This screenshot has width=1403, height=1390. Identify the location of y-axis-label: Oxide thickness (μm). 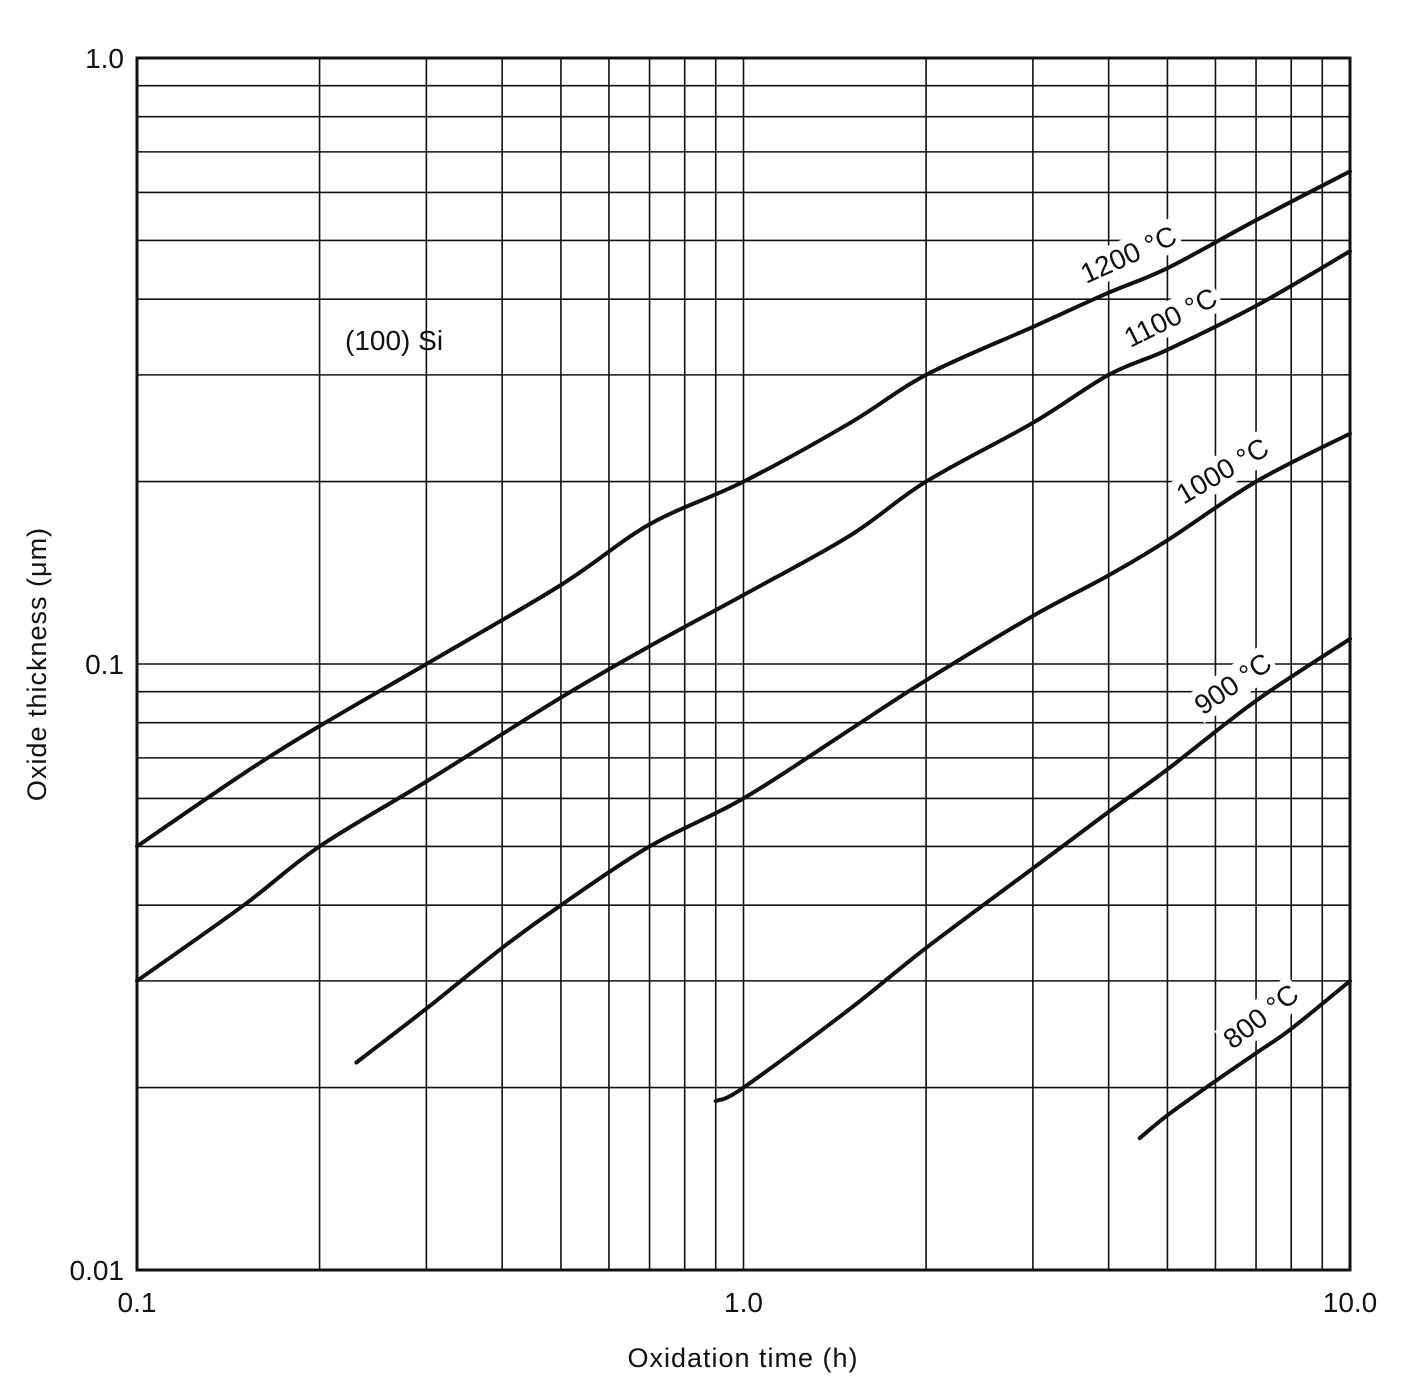
(37, 664).